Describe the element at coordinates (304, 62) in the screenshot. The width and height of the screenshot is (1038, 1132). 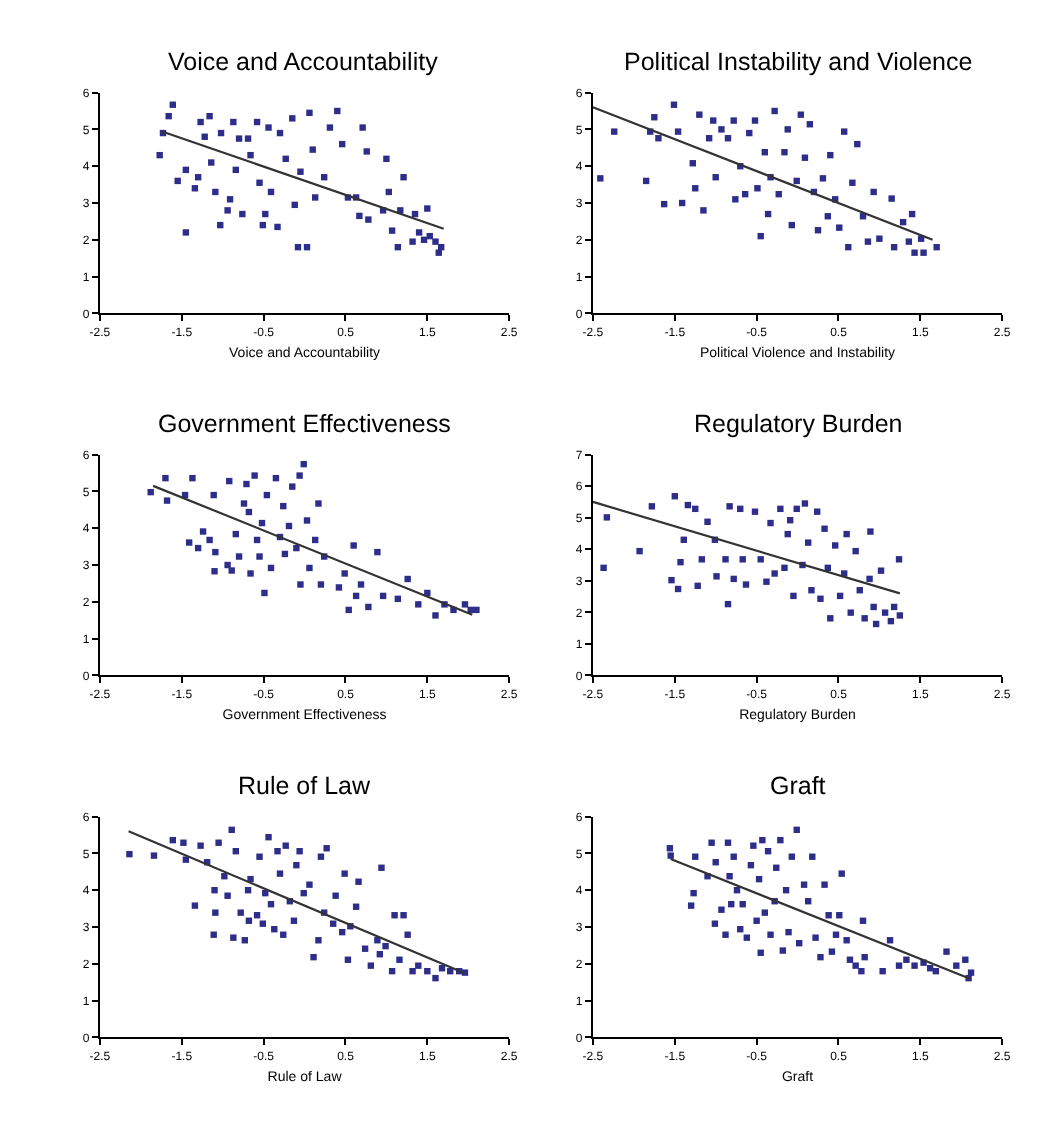
I see `chart-title: Voice and Accountability` at that location.